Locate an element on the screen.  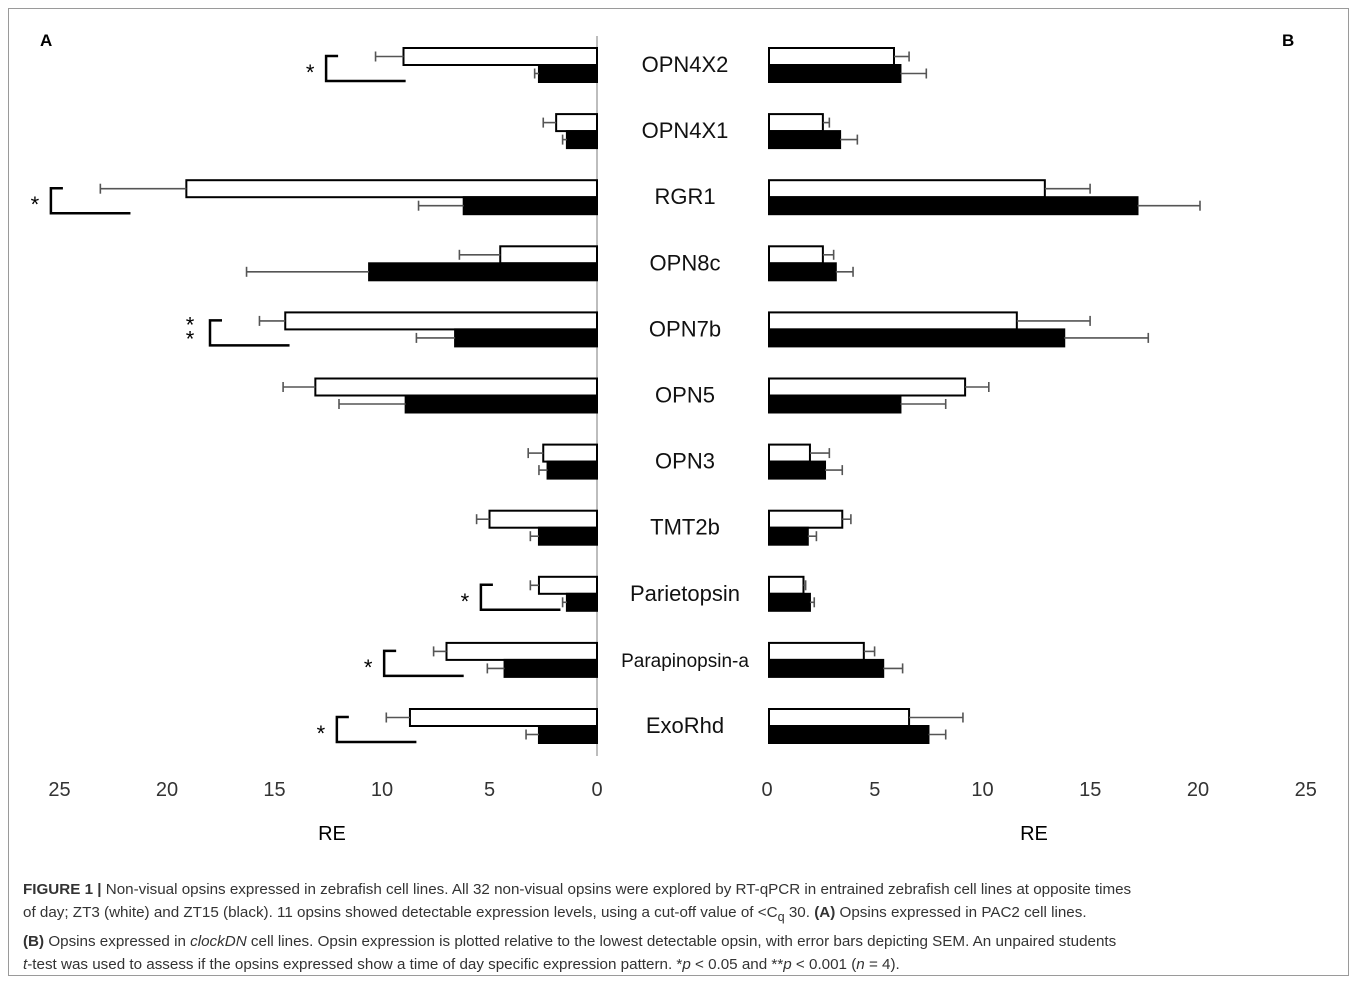
panel-a-bar-opn4x1-zt3 is located at coordinates (577, 123).